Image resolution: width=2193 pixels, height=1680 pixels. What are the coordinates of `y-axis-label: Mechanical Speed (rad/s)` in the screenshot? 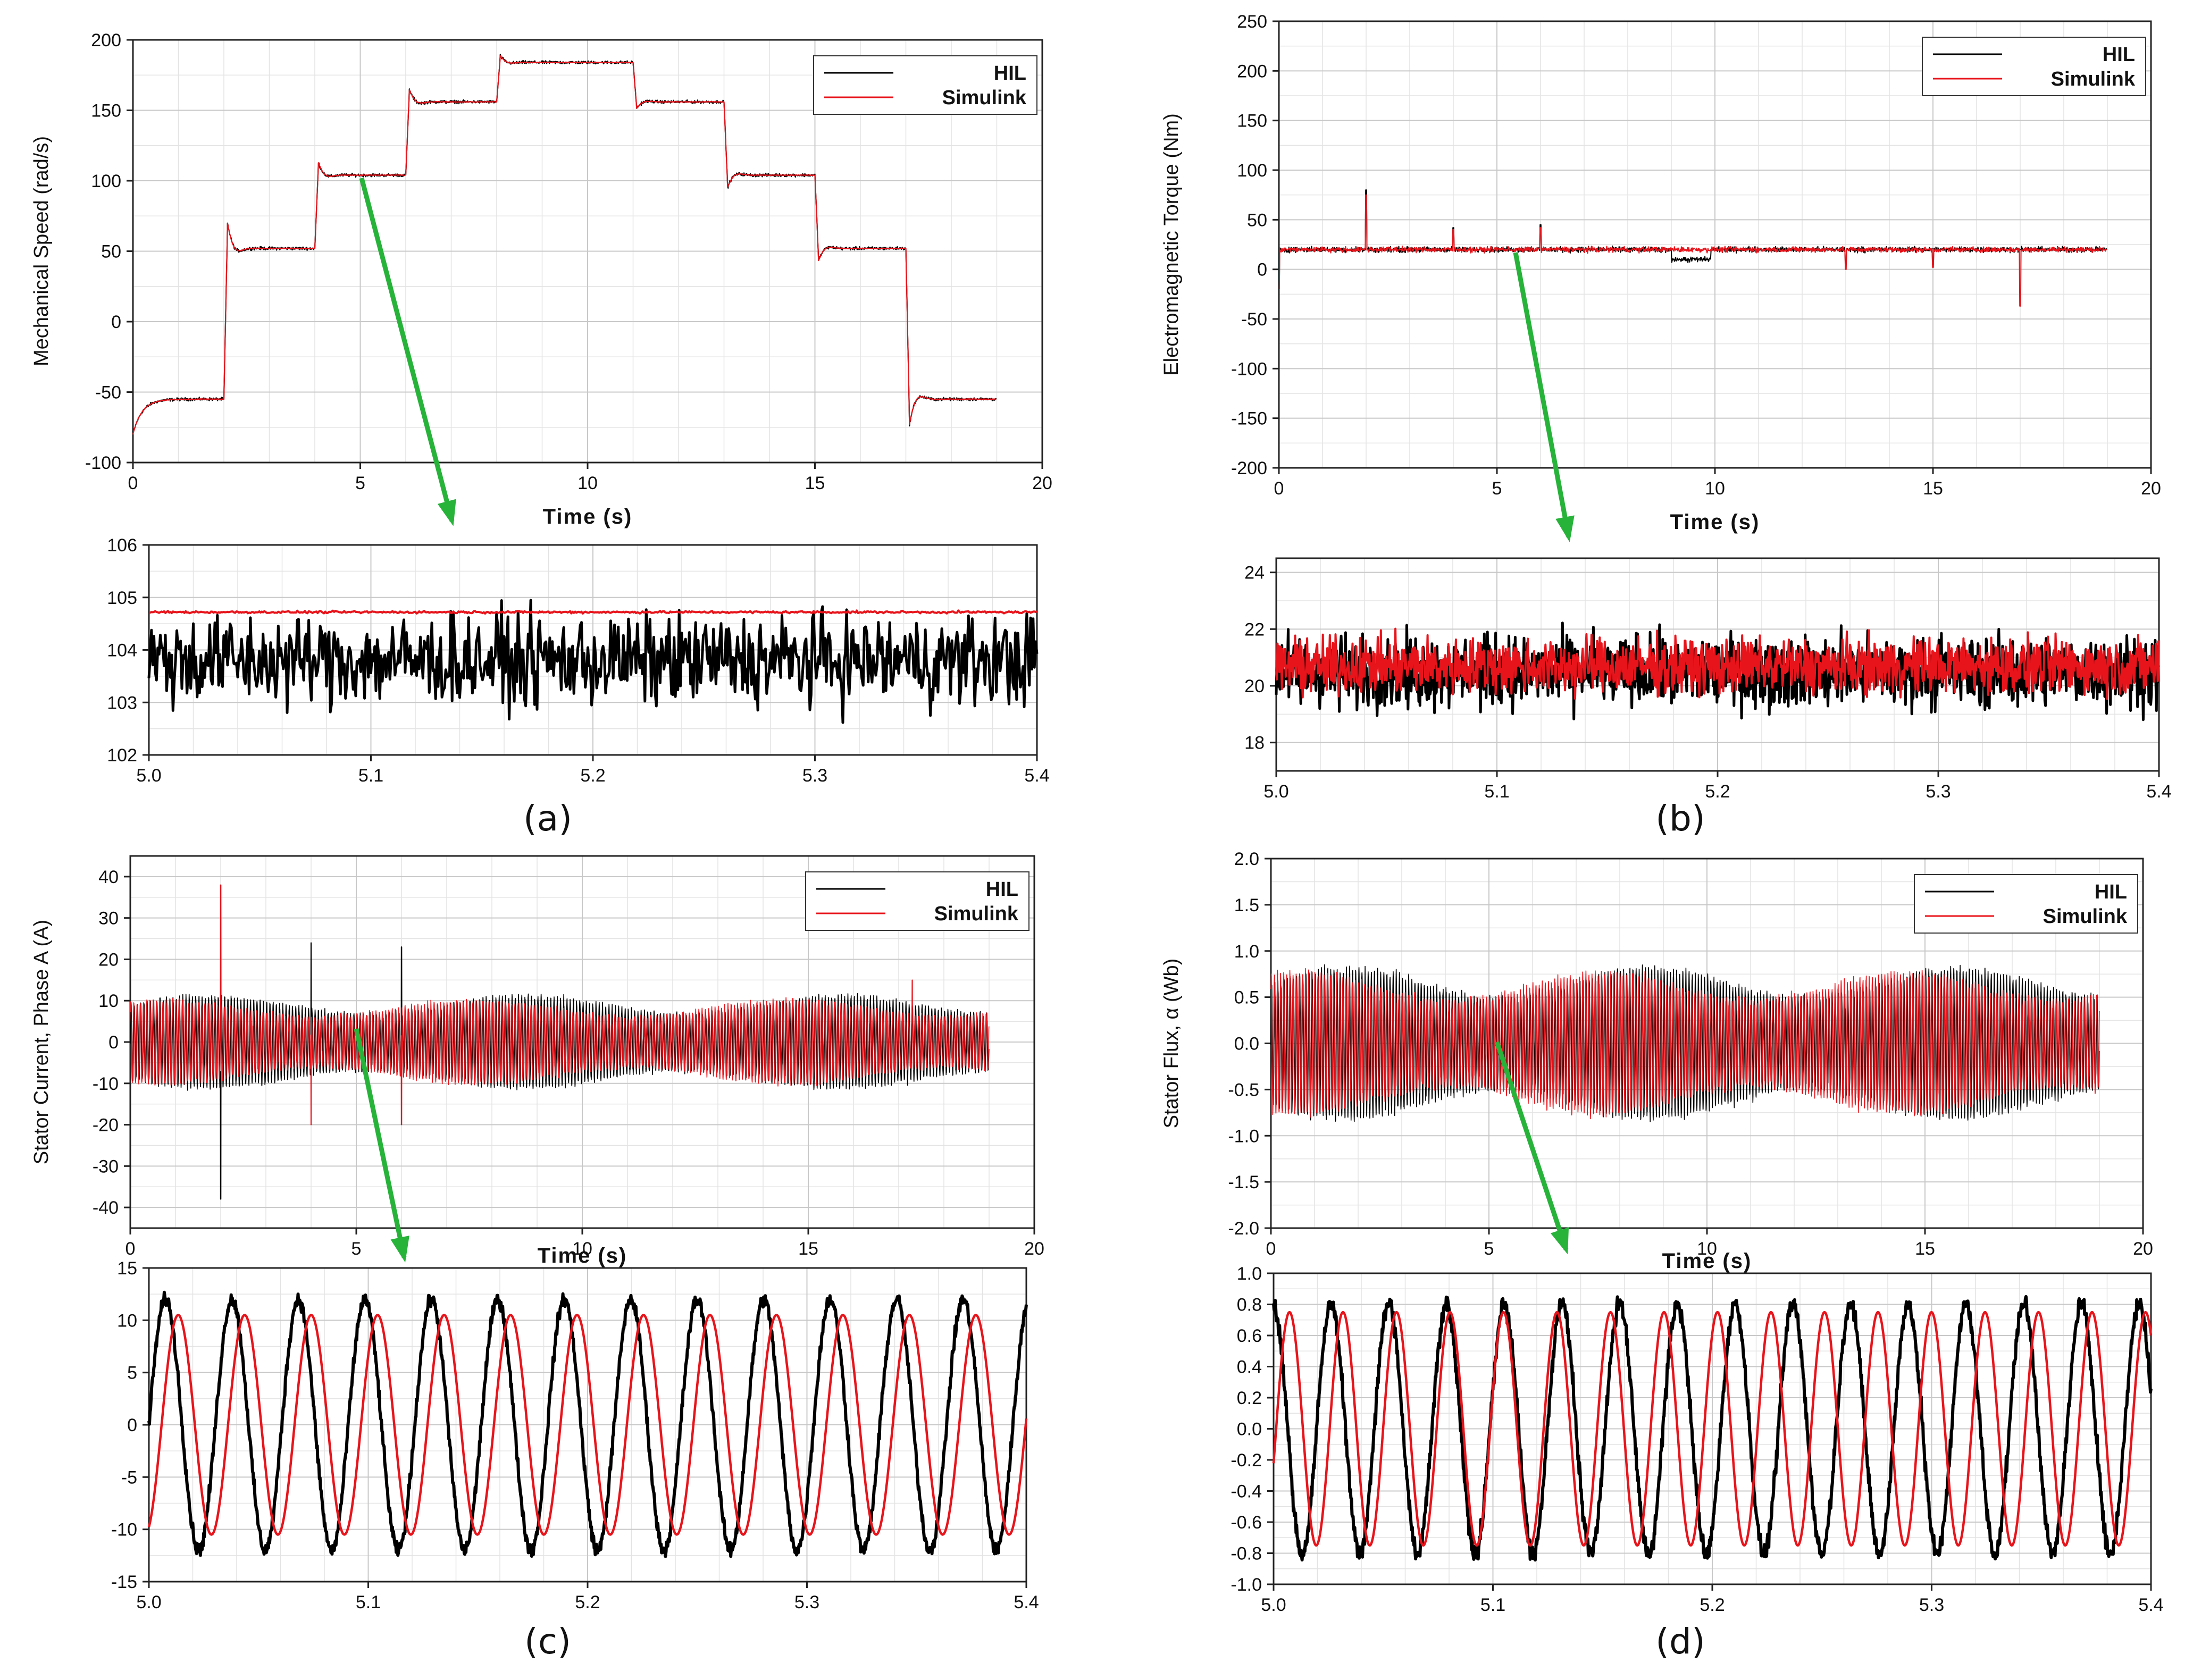 It's located at (41, 251).